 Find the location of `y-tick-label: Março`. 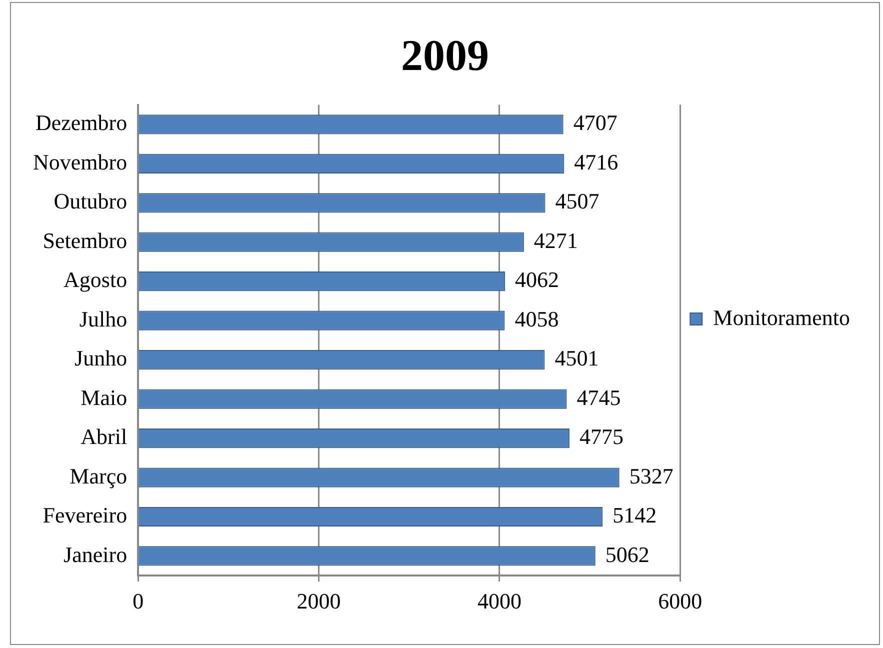

y-tick-label: Março is located at coordinates (99, 475).